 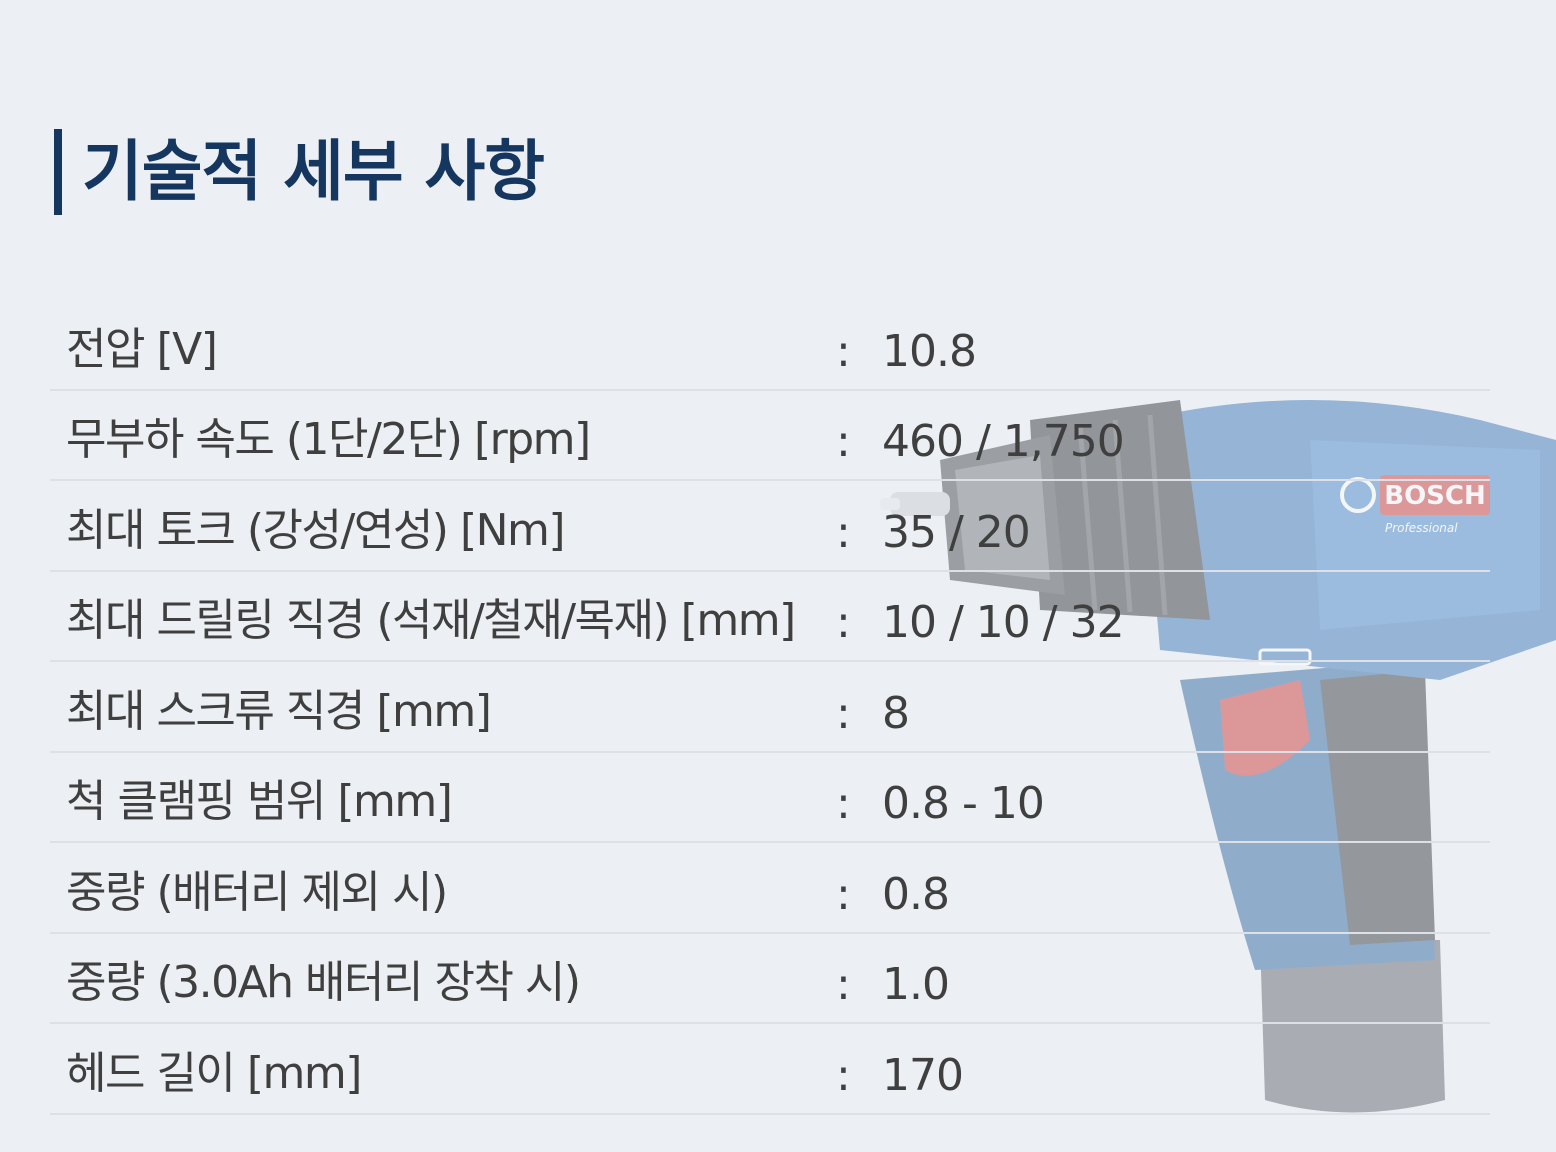 I want to click on brand-line-text: Professional, so click(x=1421, y=528).